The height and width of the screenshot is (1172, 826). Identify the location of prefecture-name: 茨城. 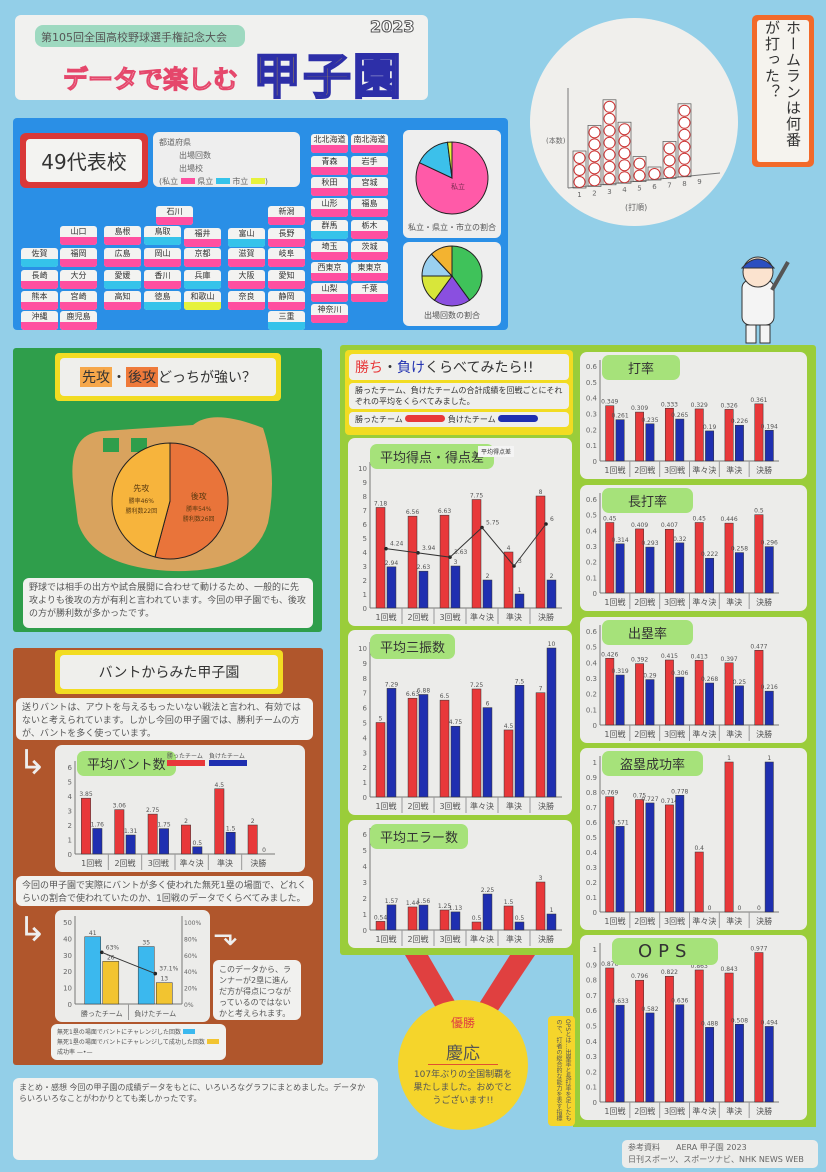
(369, 246).